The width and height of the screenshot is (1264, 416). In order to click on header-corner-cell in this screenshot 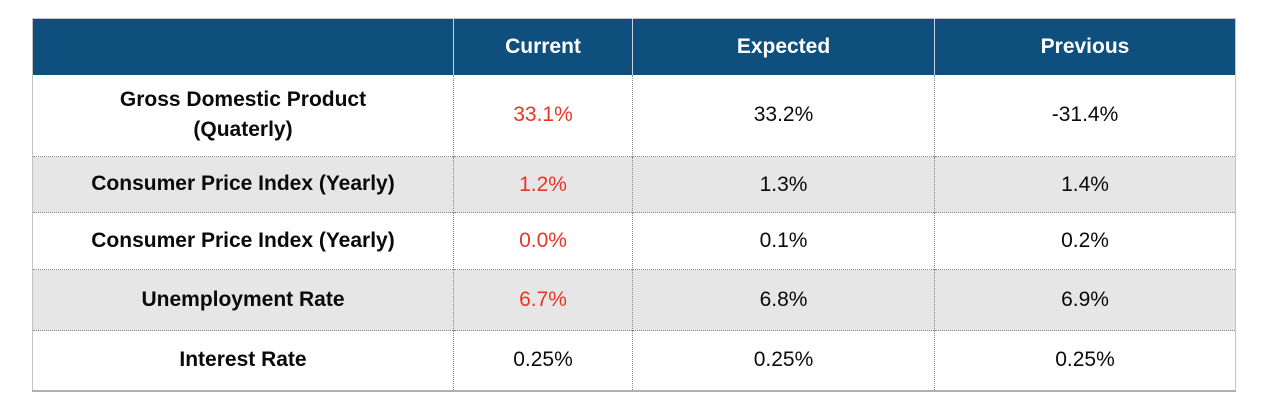, I will do `click(243, 46)`.